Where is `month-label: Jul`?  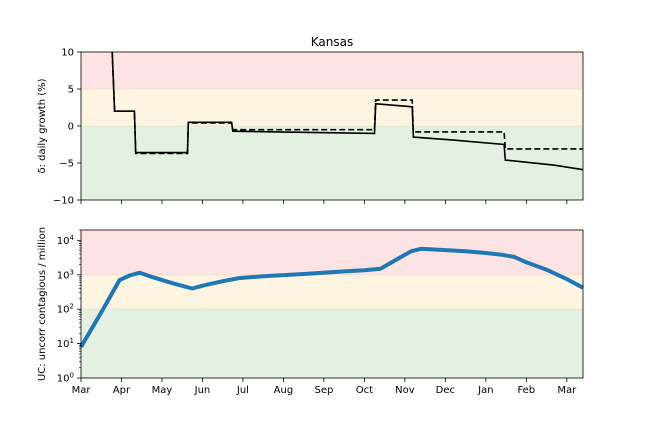
month-label: Jul is located at coordinates (242, 390).